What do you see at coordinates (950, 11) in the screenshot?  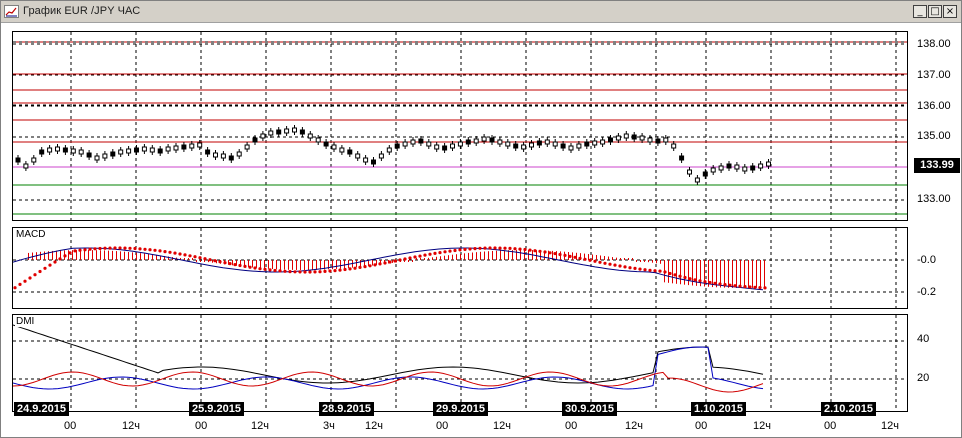 I see `close-button: ×` at bounding box center [950, 11].